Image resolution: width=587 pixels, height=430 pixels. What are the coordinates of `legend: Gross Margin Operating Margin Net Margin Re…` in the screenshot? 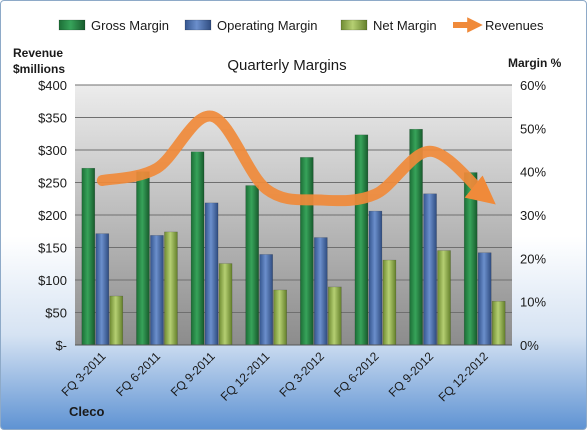 It's located at (301, 25).